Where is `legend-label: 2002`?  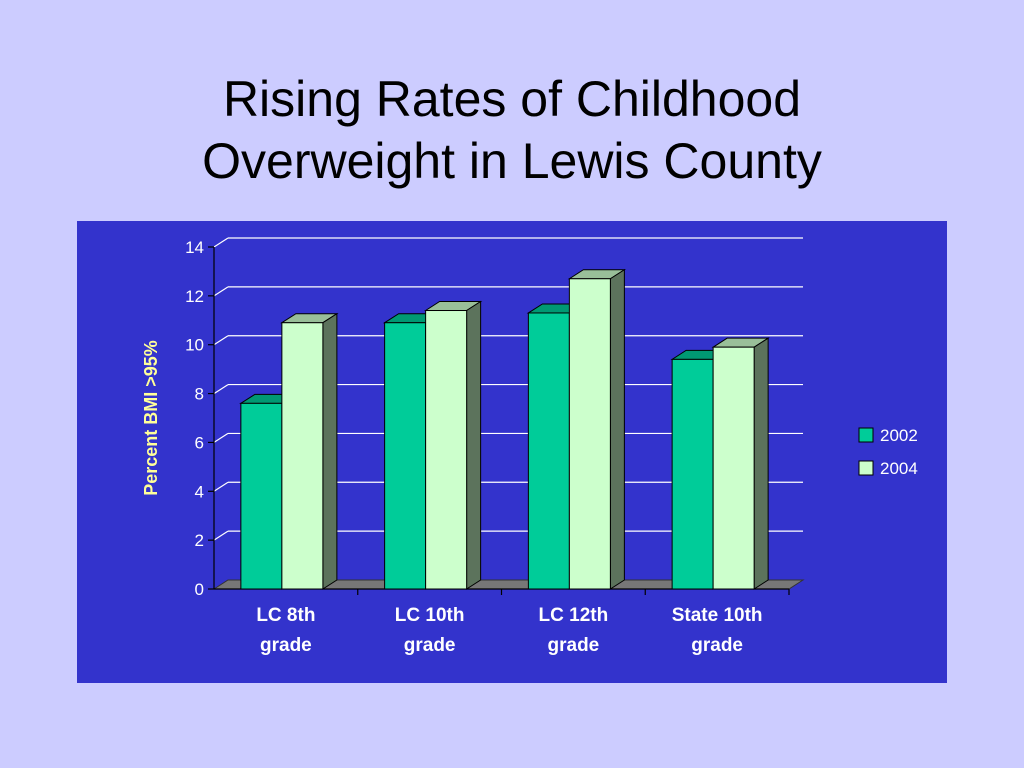
legend-label: 2002 is located at coordinates (899, 435).